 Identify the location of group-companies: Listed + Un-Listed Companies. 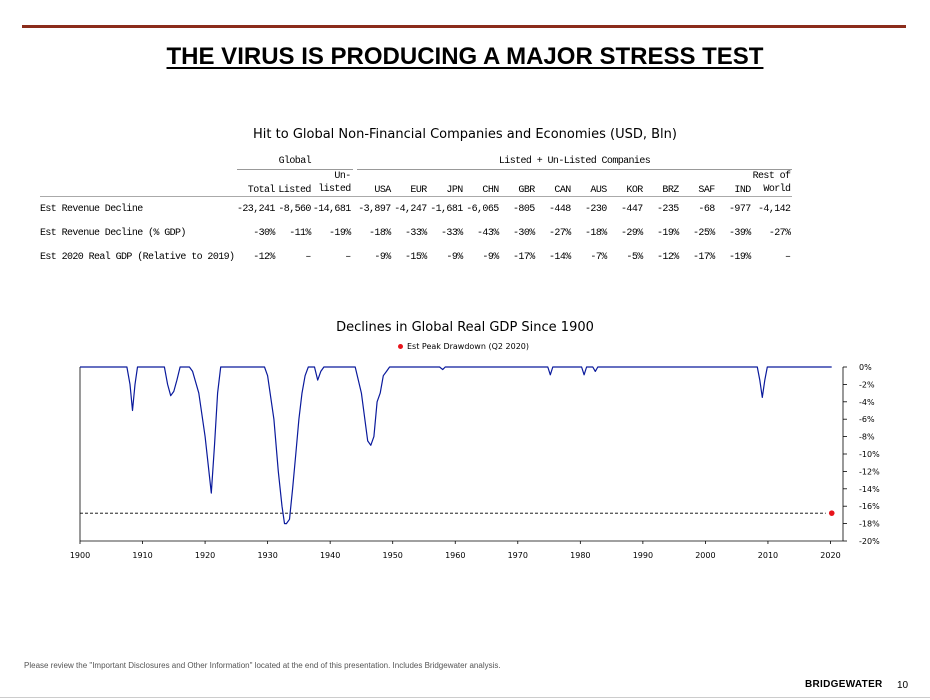
(574, 162).